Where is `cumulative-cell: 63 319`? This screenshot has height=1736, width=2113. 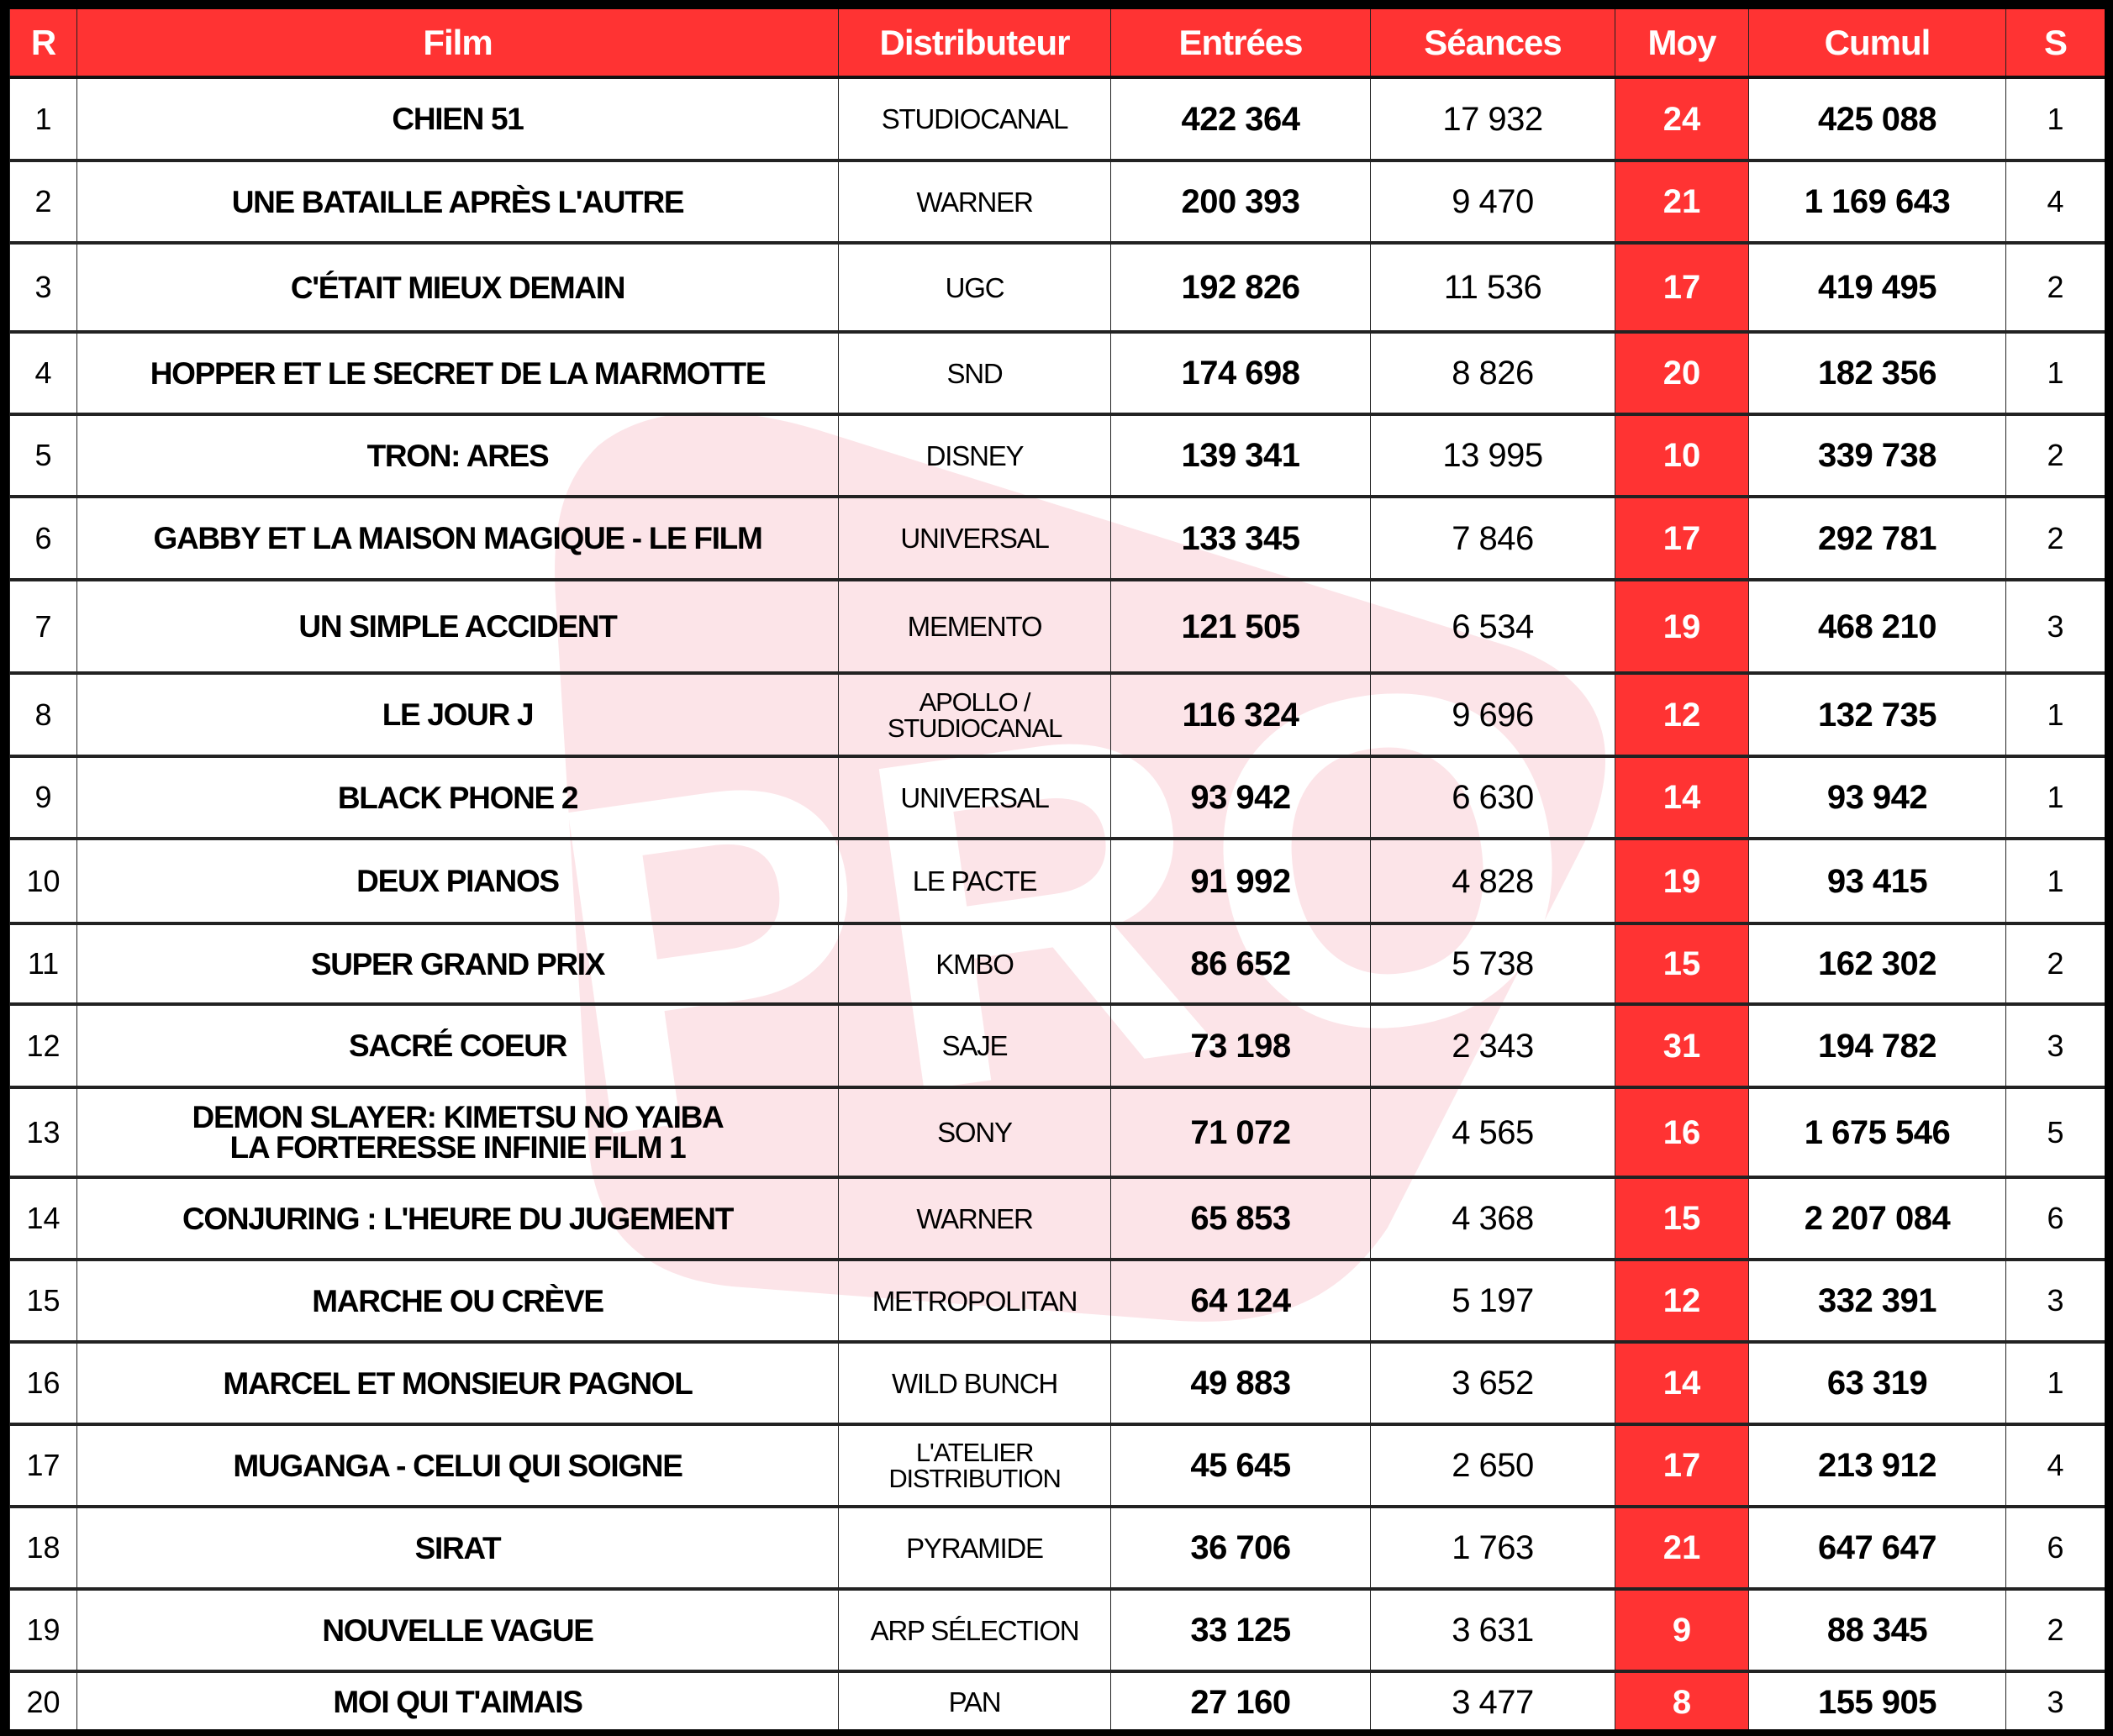 cumulative-cell: 63 319 is located at coordinates (1877, 1384).